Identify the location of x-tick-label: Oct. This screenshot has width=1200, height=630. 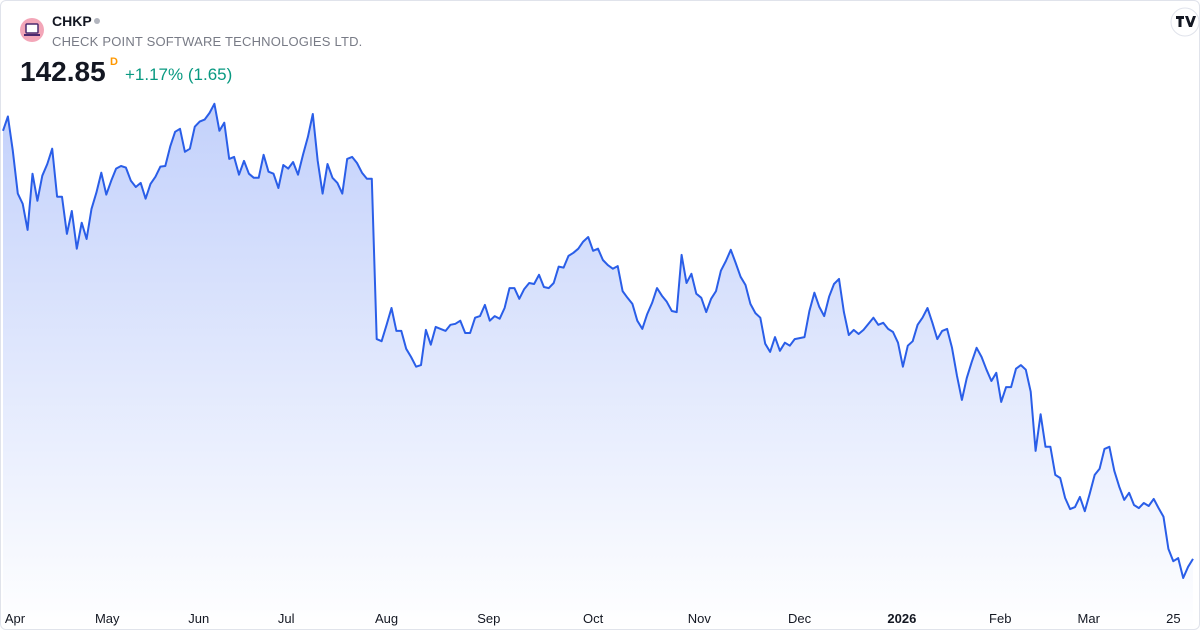
(593, 618).